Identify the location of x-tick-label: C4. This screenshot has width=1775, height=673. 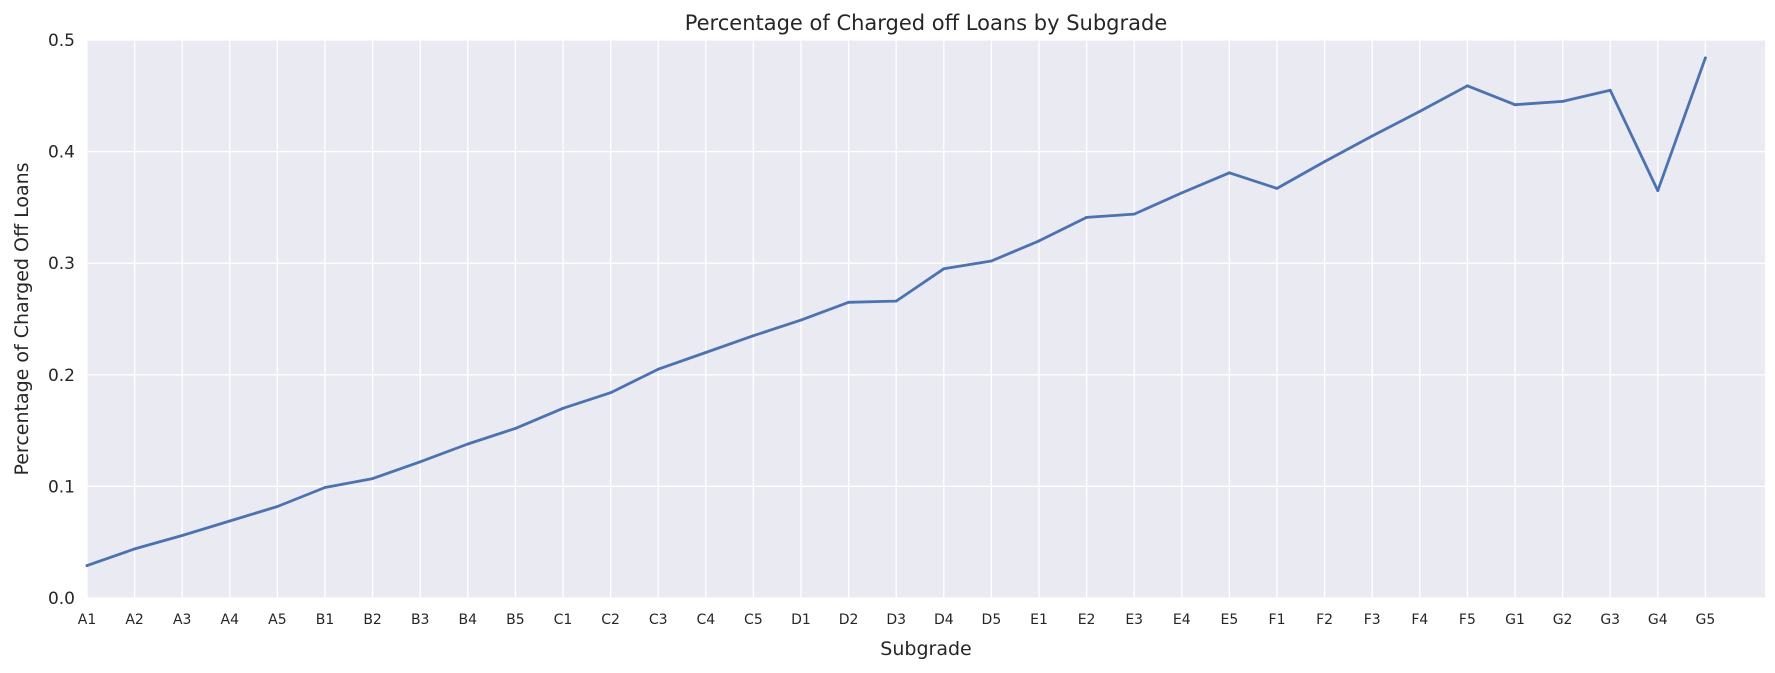
(705, 620).